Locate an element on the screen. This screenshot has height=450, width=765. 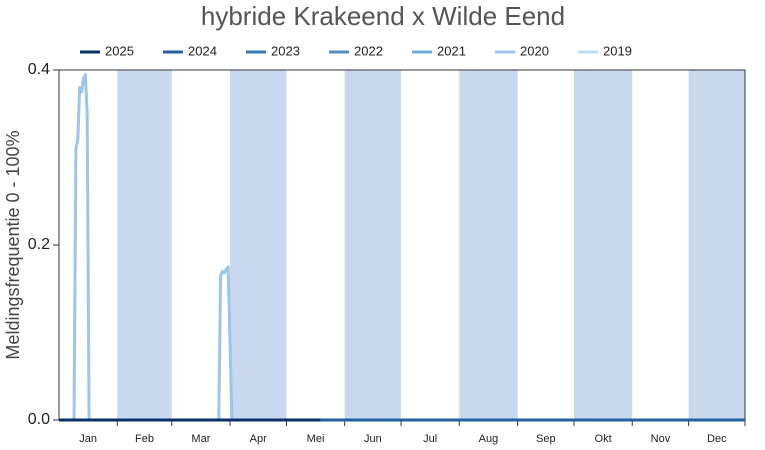
y-tick-label: 0.0 is located at coordinates (39, 419).